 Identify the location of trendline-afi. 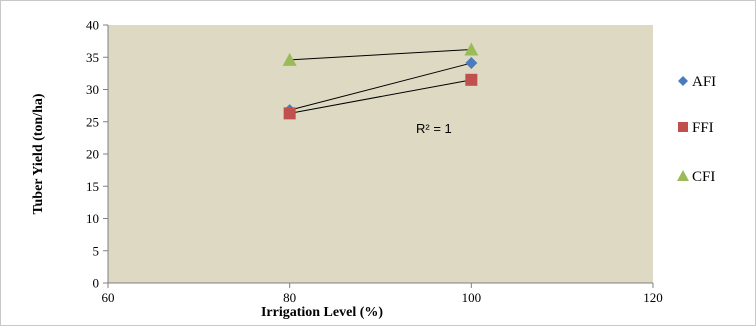
(380, 86).